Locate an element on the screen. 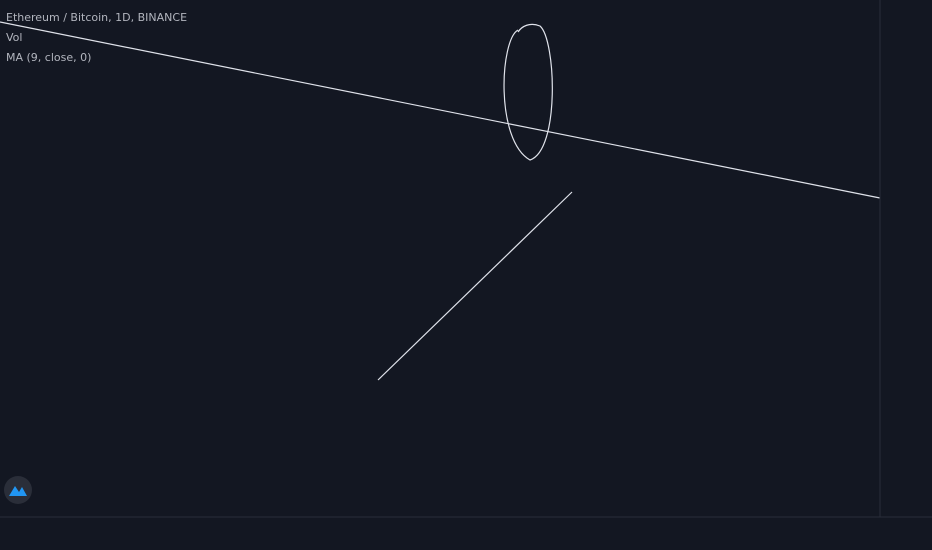  circle-annotation is located at coordinates (528, 92).